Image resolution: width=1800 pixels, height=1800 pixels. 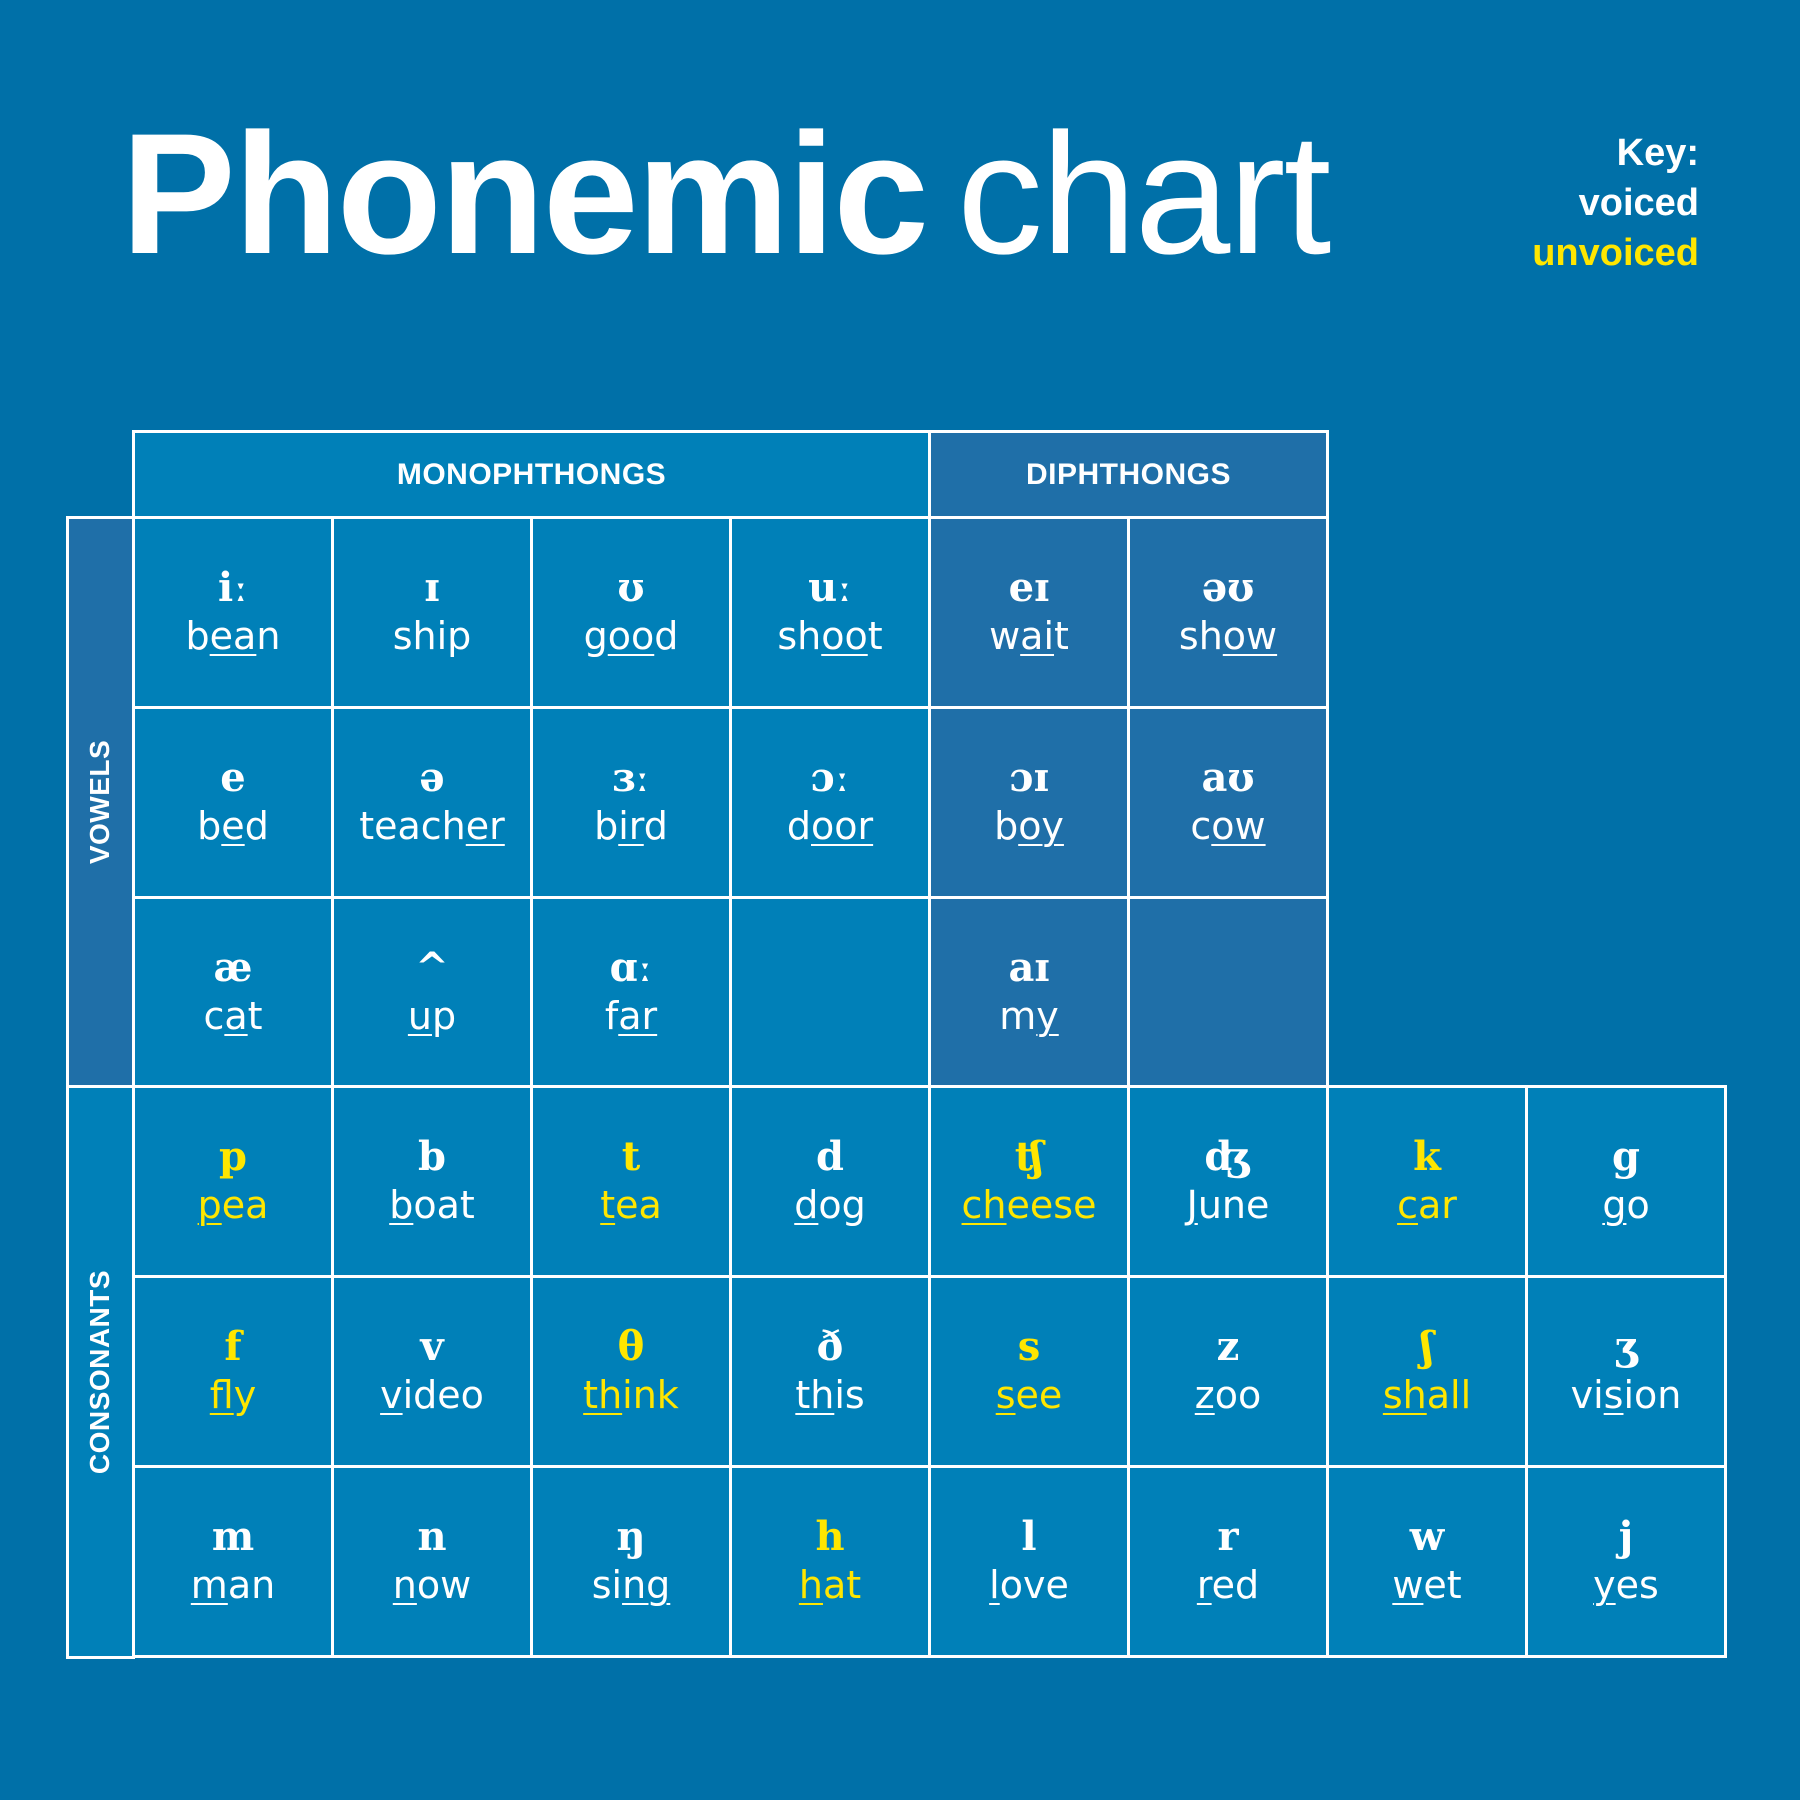 I want to click on example-word: hat, so click(x=830, y=1585).